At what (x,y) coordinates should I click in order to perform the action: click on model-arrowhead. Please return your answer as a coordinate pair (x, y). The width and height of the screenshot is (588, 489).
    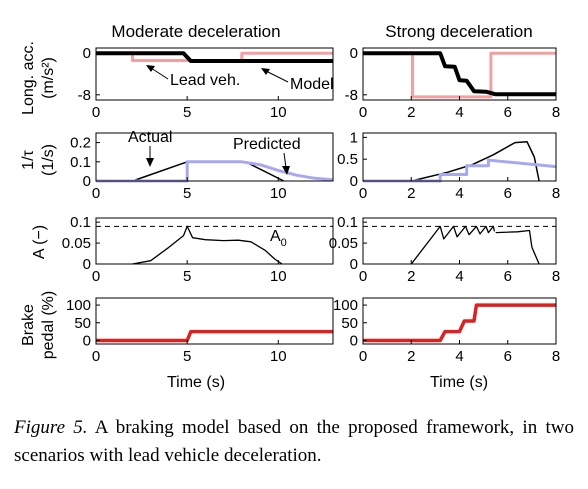
    Looking at the image, I should click on (265, 71).